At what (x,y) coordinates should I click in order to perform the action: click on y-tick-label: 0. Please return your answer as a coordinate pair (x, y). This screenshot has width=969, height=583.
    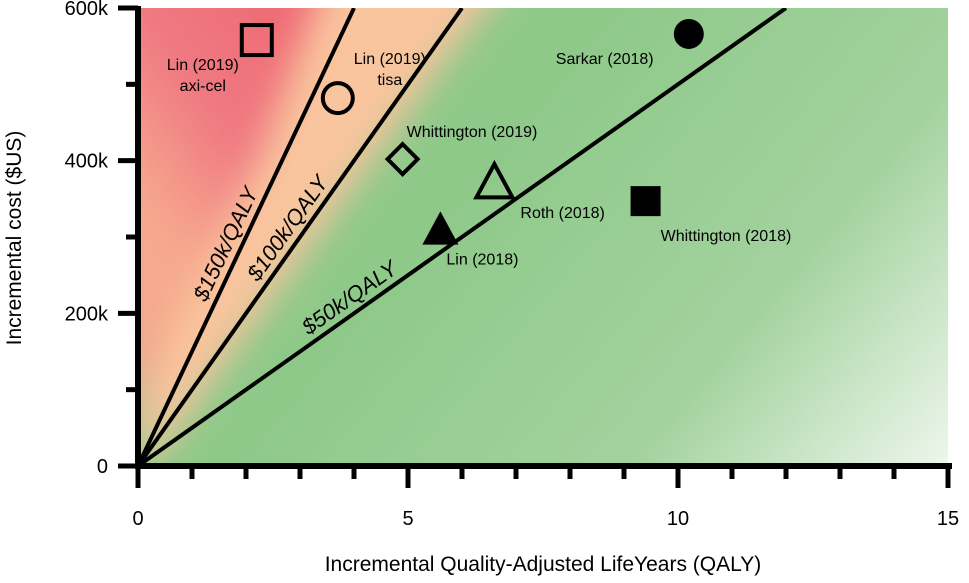
    Looking at the image, I should click on (102, 467).